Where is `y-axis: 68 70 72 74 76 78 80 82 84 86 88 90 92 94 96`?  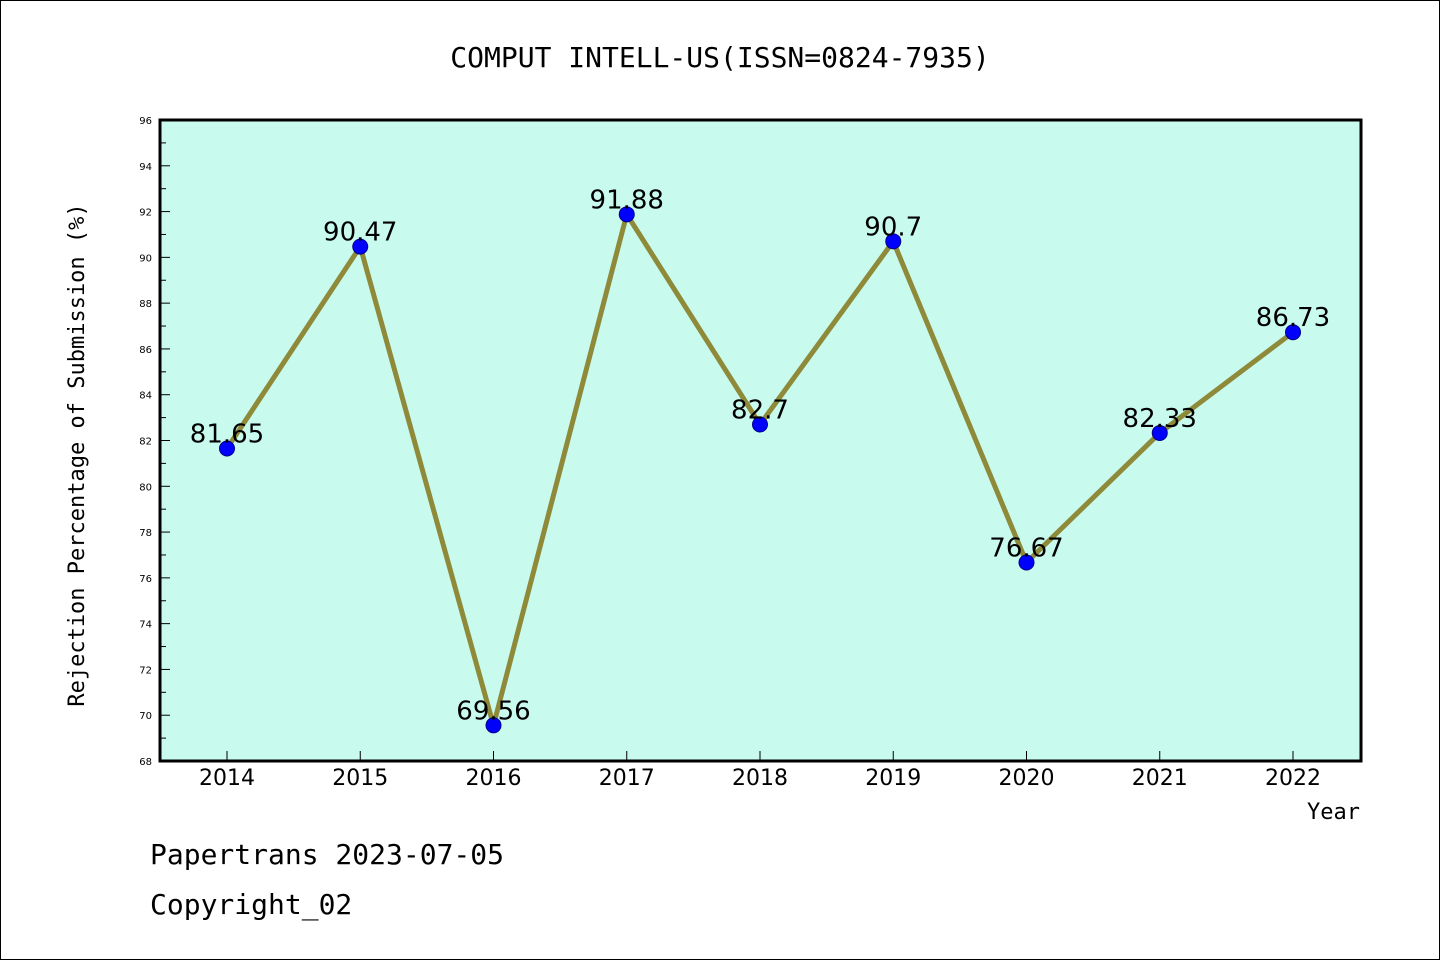 y-axis: 68 70 72 74 76 78 80 82 84 86 88 90 92 94 96 is located at coordinates (154, 442).